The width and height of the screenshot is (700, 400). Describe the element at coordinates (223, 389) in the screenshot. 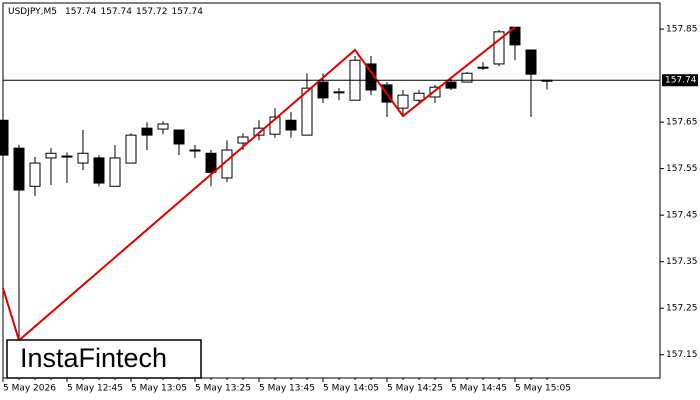

I see `x-tick-label: 5 May 13:25` at that location.